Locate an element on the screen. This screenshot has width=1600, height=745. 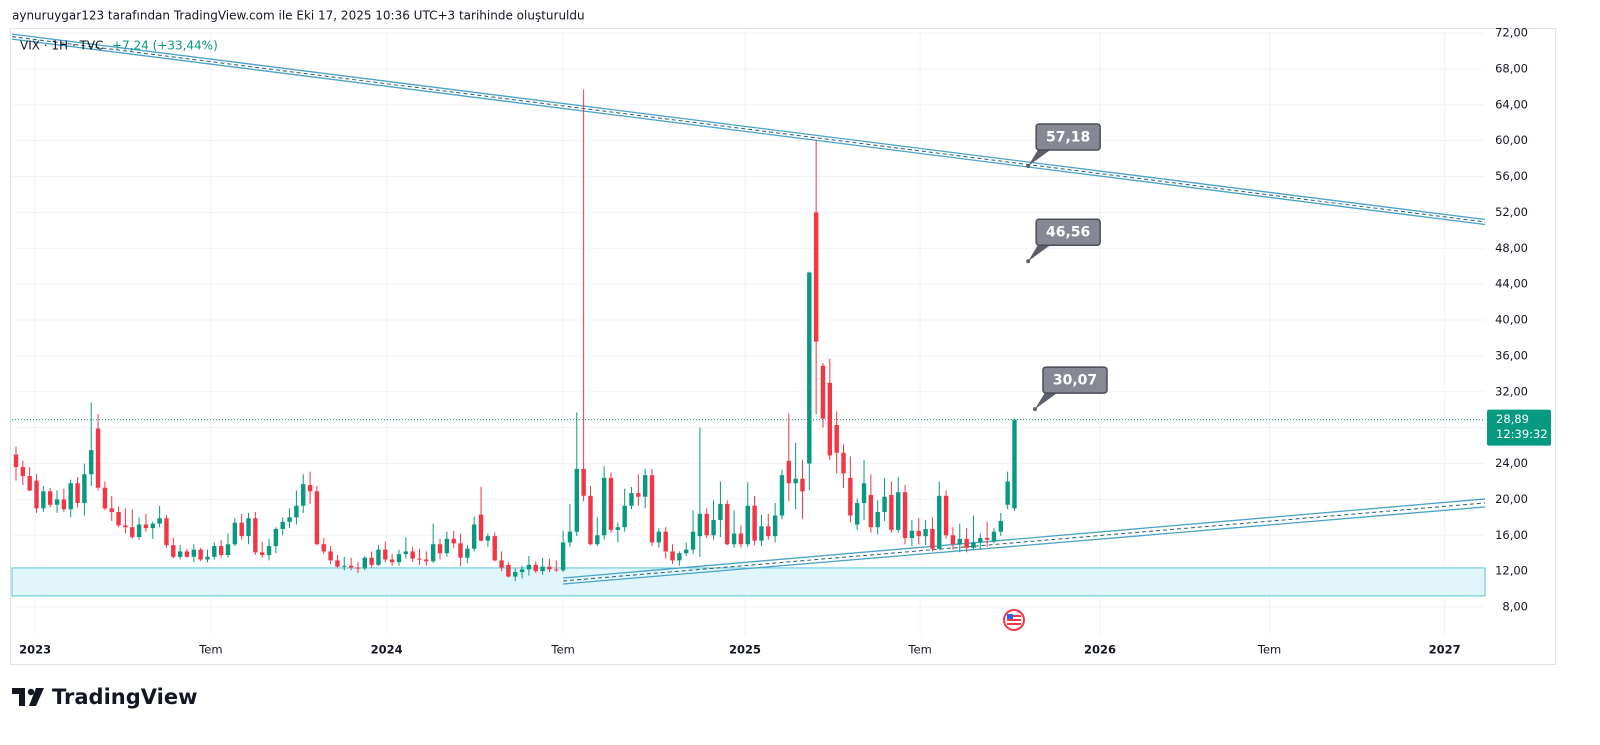
flag-icon is located at coordinates (1014, 620).